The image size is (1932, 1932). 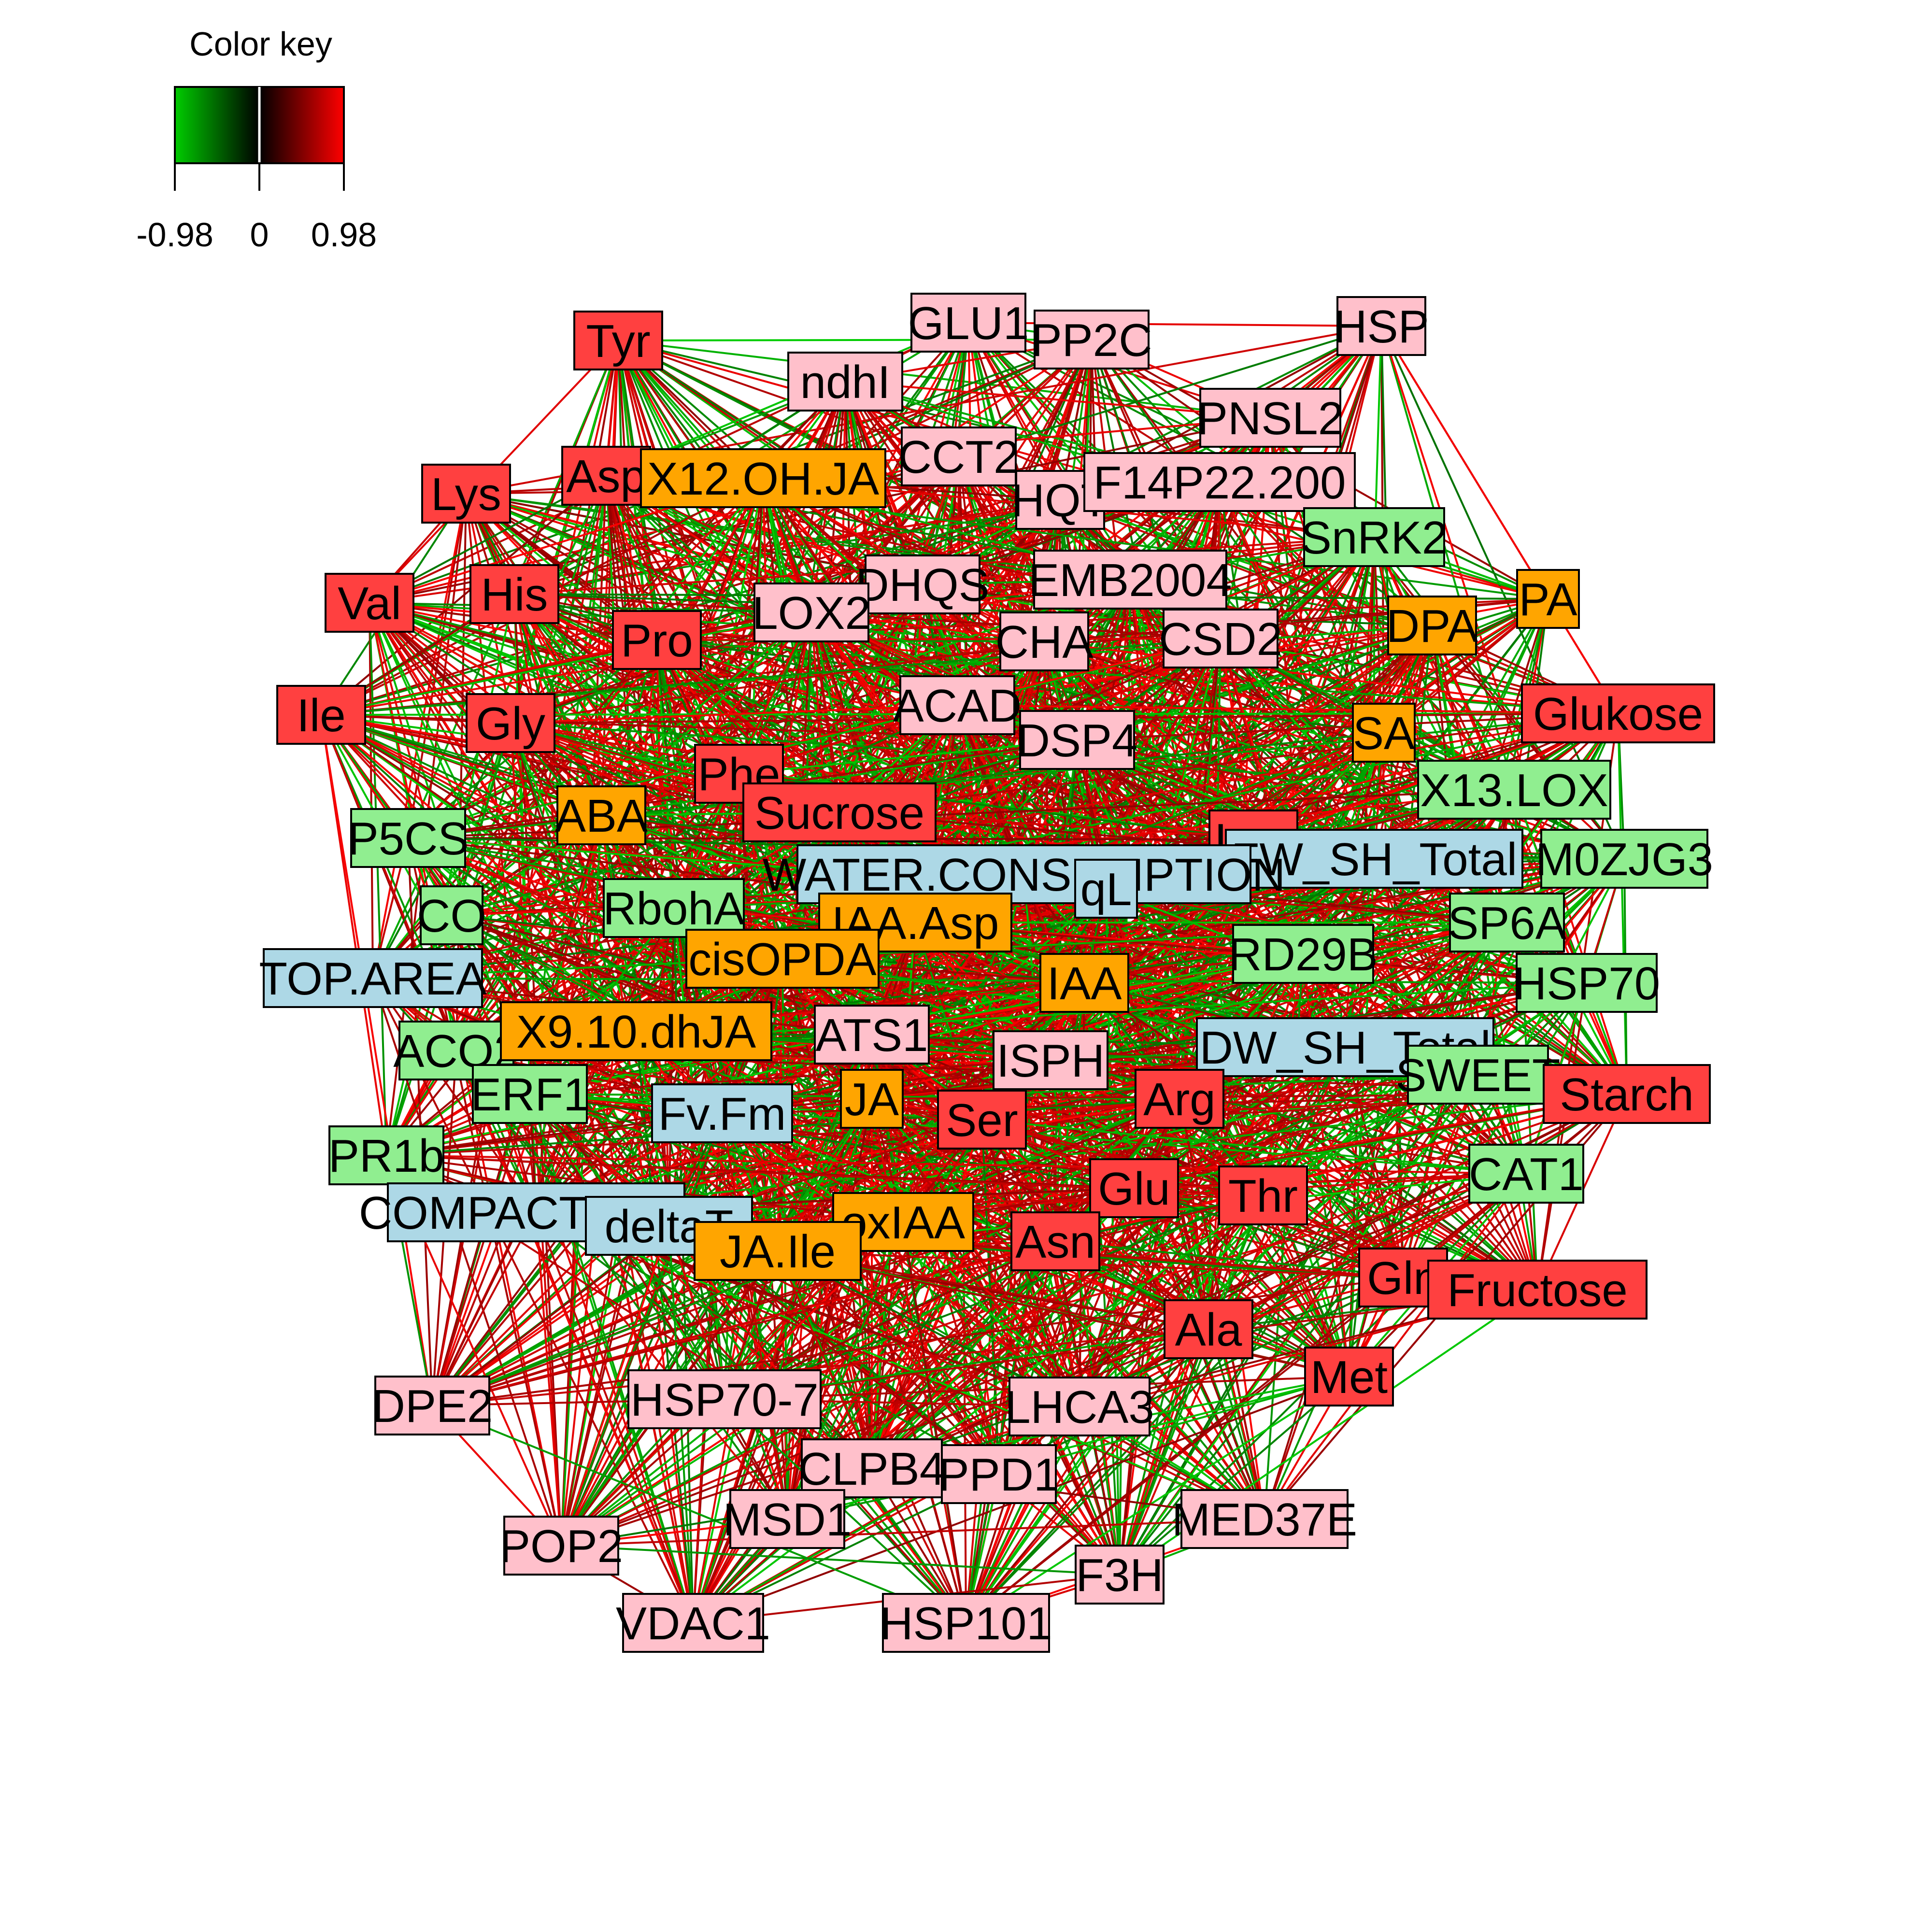 What do you see at coordinates (1084, 983) in the screenshot?
I see `node-label: IAA` at bounding box center [1084, 983].